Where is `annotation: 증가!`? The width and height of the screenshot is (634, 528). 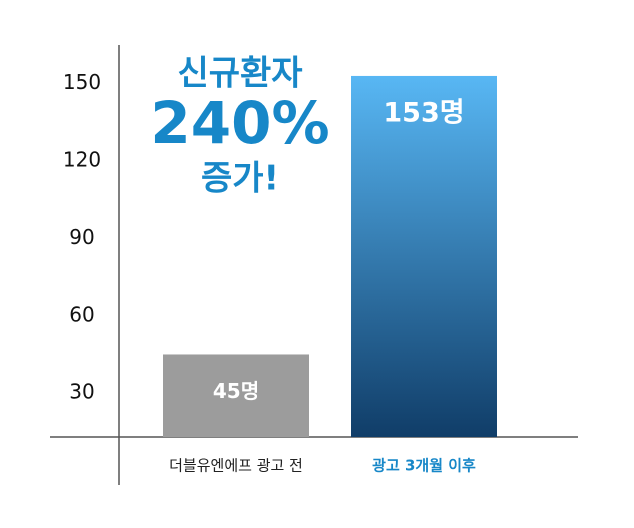
annotation: 증가! is located at coordinates (240, 179).